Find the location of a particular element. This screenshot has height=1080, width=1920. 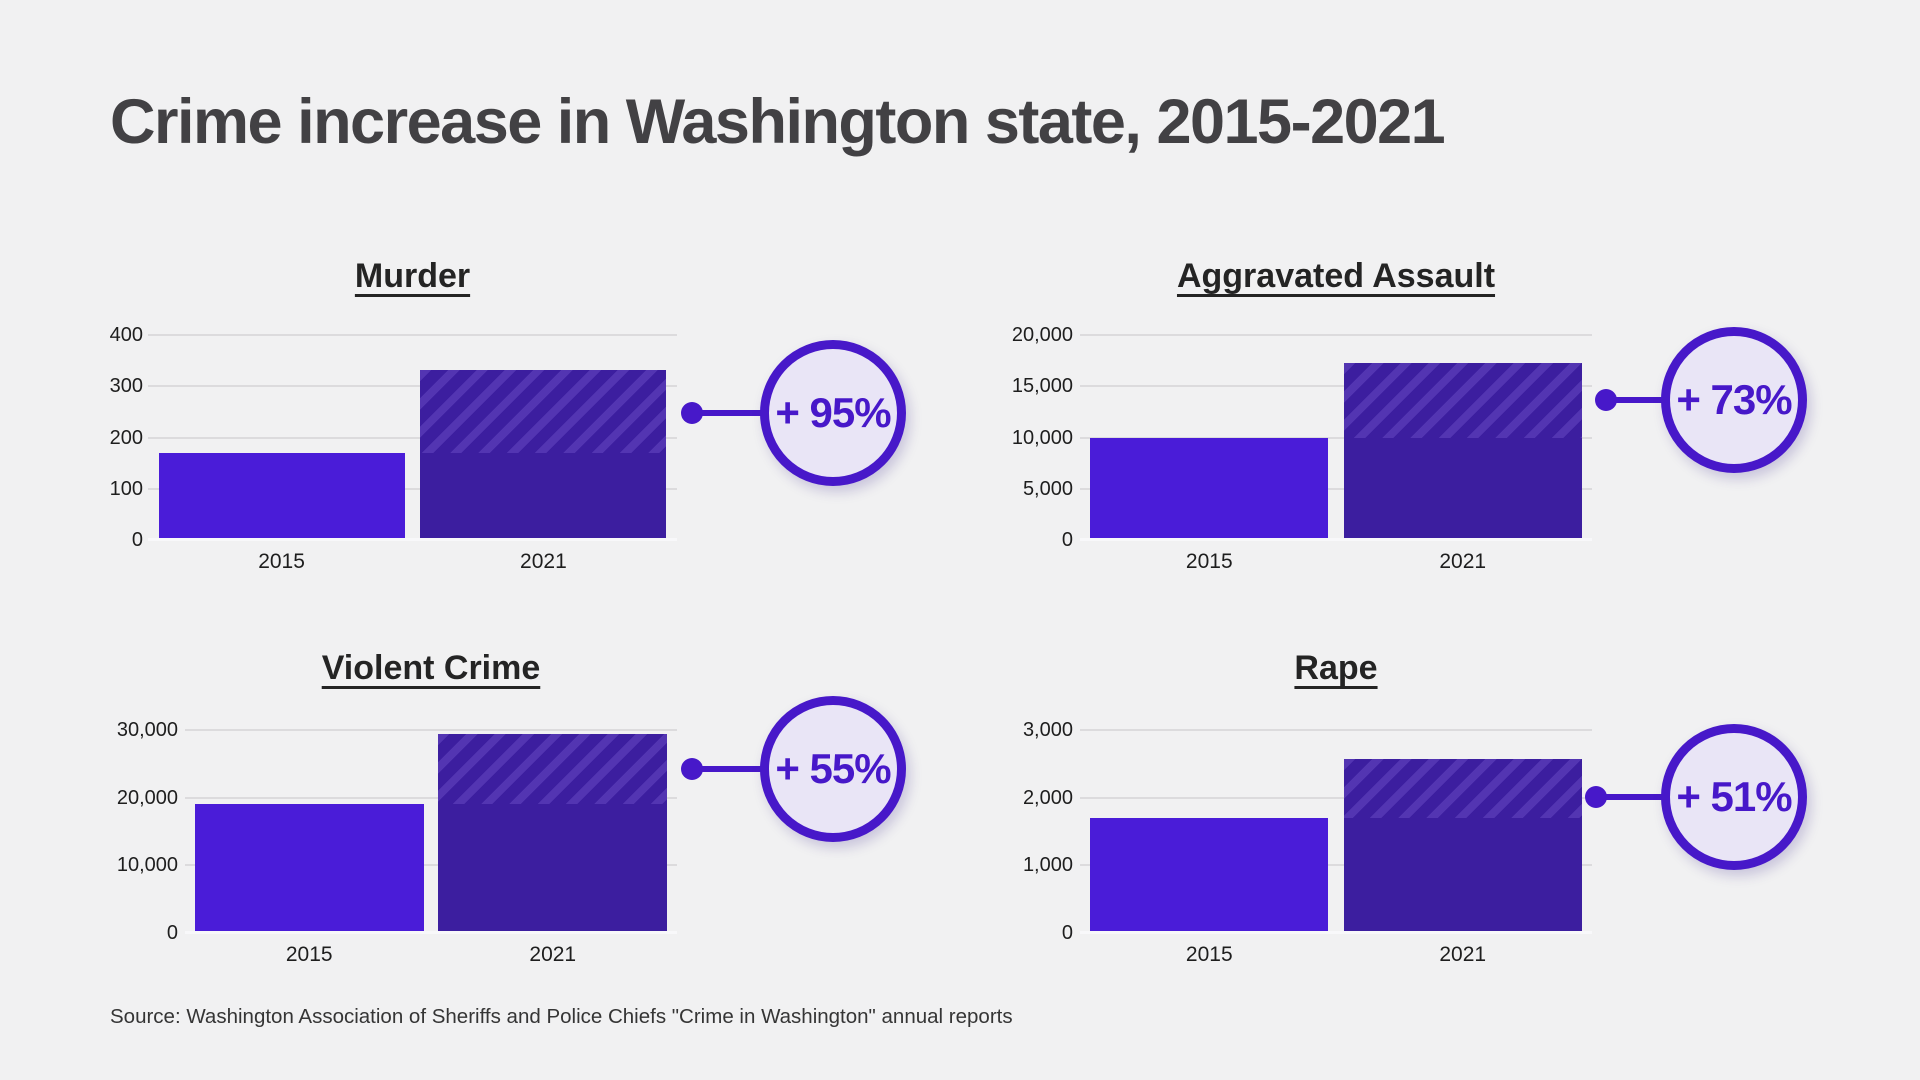

chart-title: Violent Crime is located at coordinates (431, 668).